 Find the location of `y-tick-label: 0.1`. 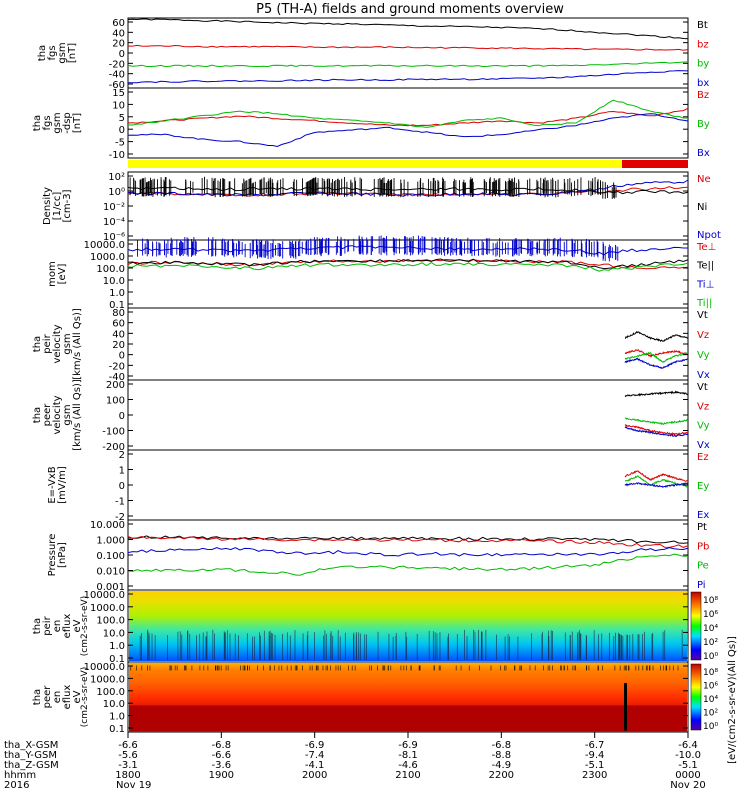

y-tick-label: 0.1 is located at coordinates (117, 659).